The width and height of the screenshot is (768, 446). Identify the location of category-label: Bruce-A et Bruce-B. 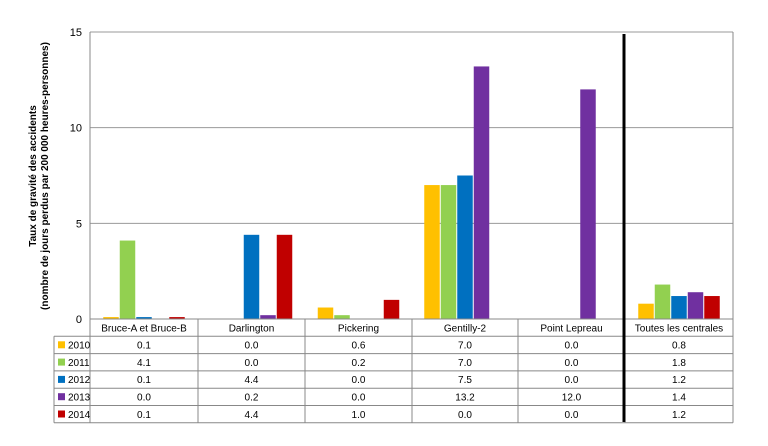
(144, 328).